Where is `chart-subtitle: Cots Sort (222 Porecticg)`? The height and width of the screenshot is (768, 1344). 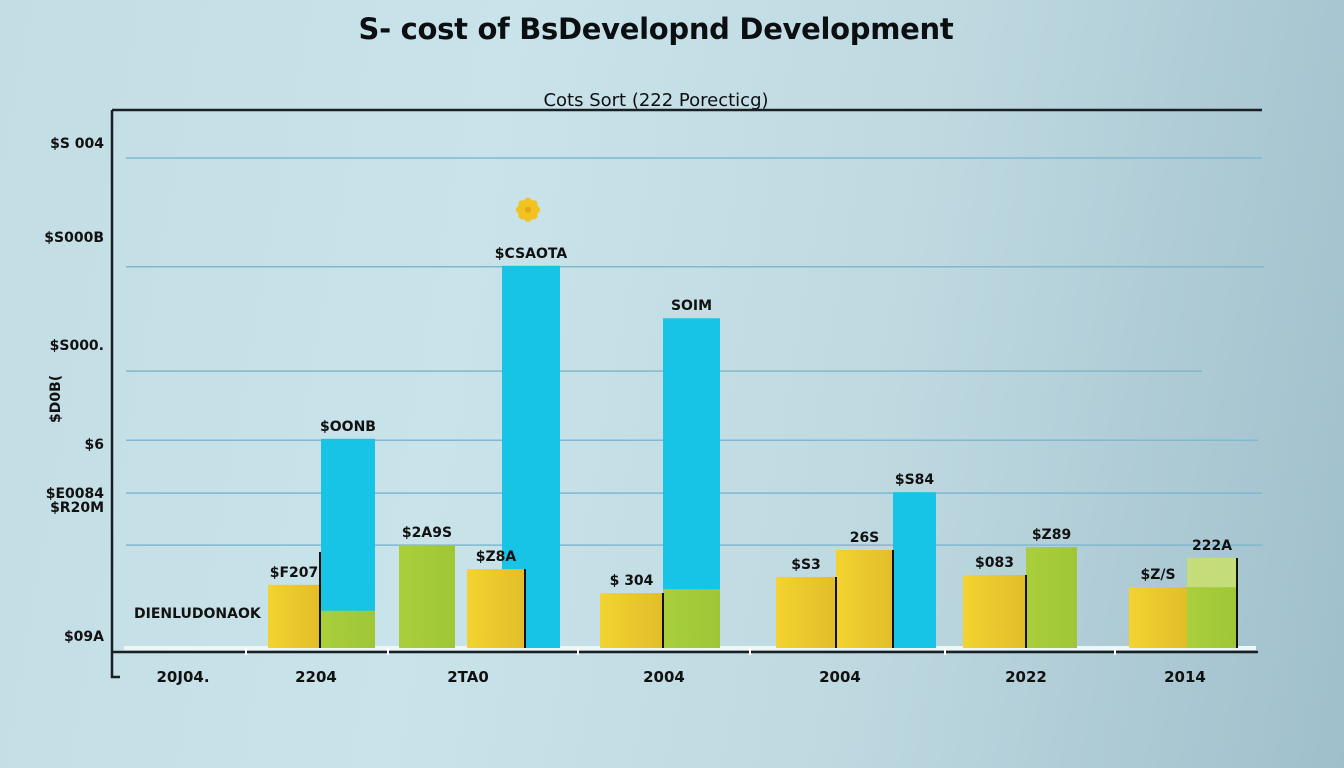
chart-subtitle: Cots Sort (222 Porecticg) is located at coordinates (656, 100).